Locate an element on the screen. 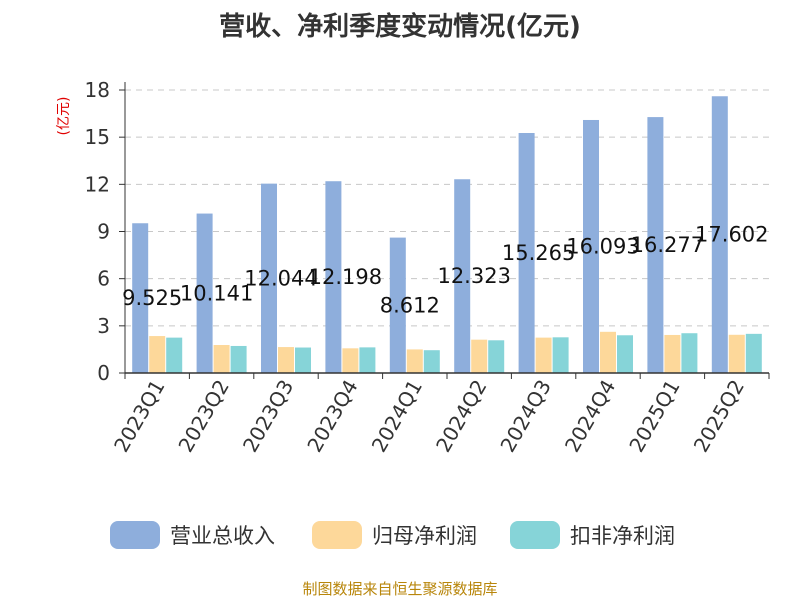 The image size is (800, 600). x-tick-label: 2023Q4 is located at coordinates (332, 416).